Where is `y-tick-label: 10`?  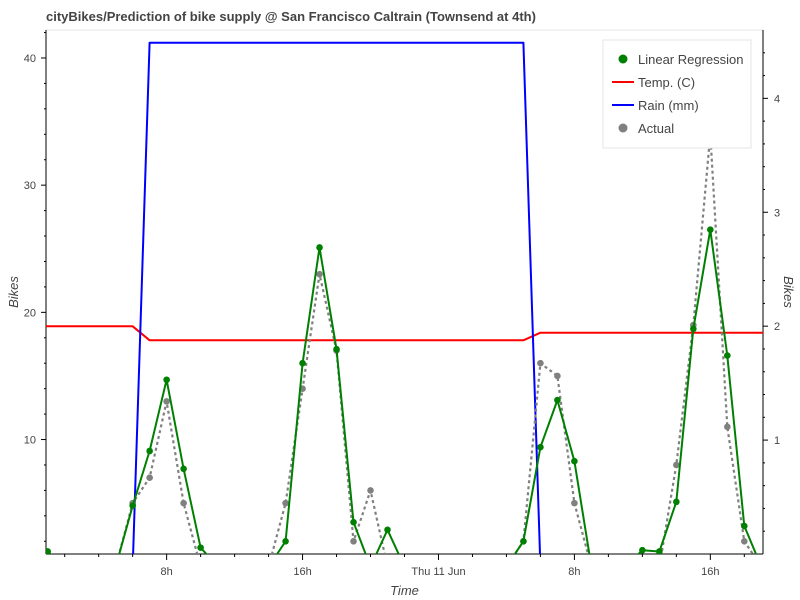 y-tick-label: 10 is located at coordinates (30, 441).